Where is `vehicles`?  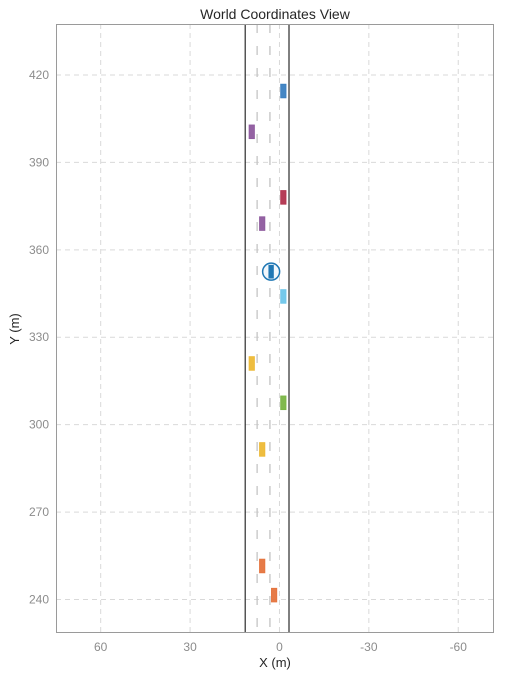 vehicles is located at coordinates (267, 343).